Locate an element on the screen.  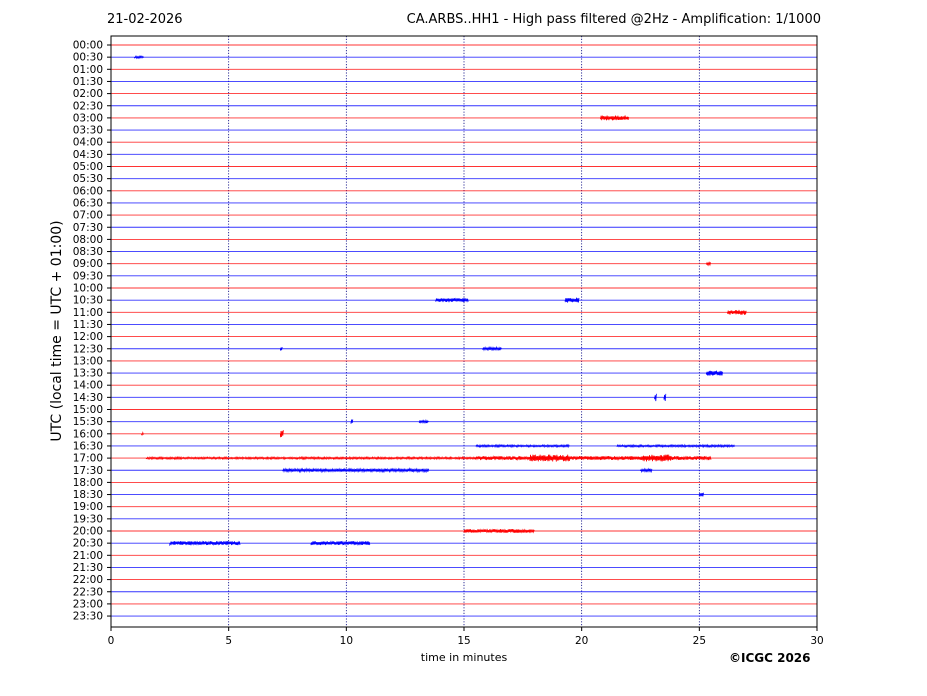
y-tick-label: 09:00 is located at coordinates (88, 264).